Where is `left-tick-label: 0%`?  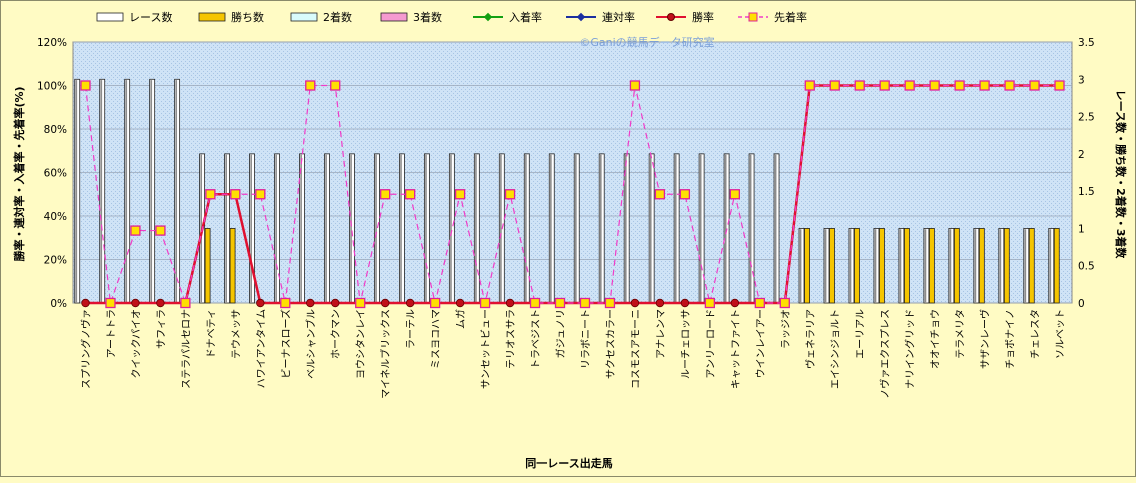 left-tick-label: 0% is located at coordinates (58, 304).